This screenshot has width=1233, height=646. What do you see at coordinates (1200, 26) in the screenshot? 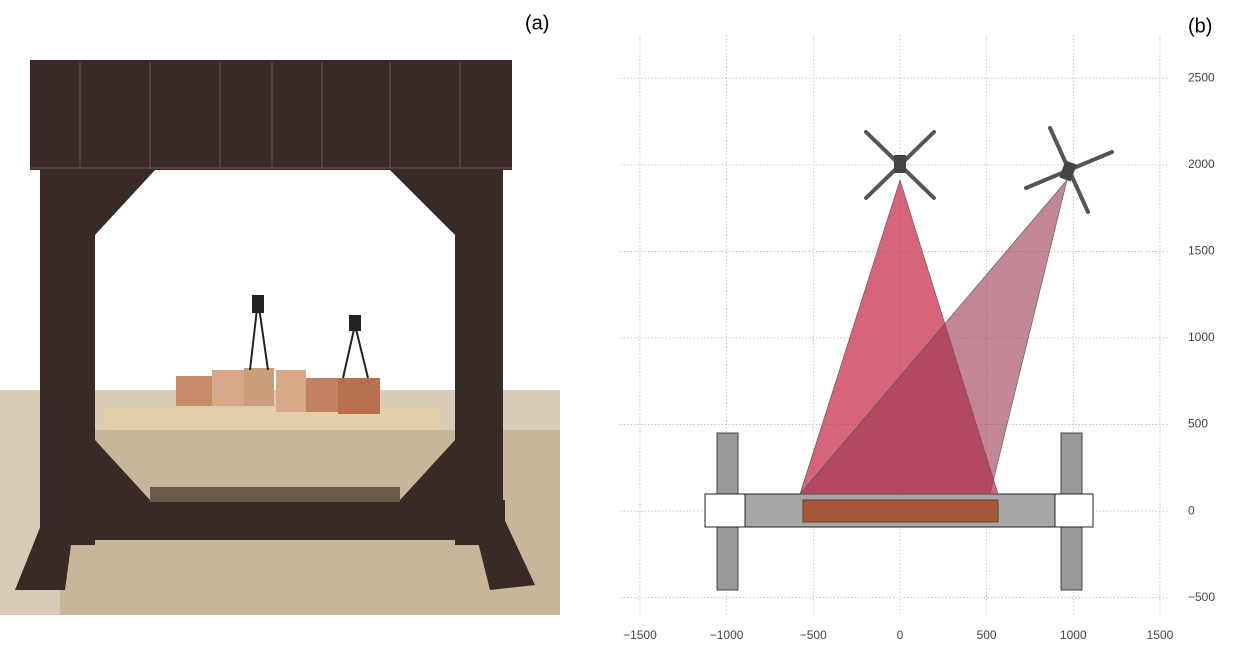
I see `panel-label: (b)` at bounding box center [1200, 26].